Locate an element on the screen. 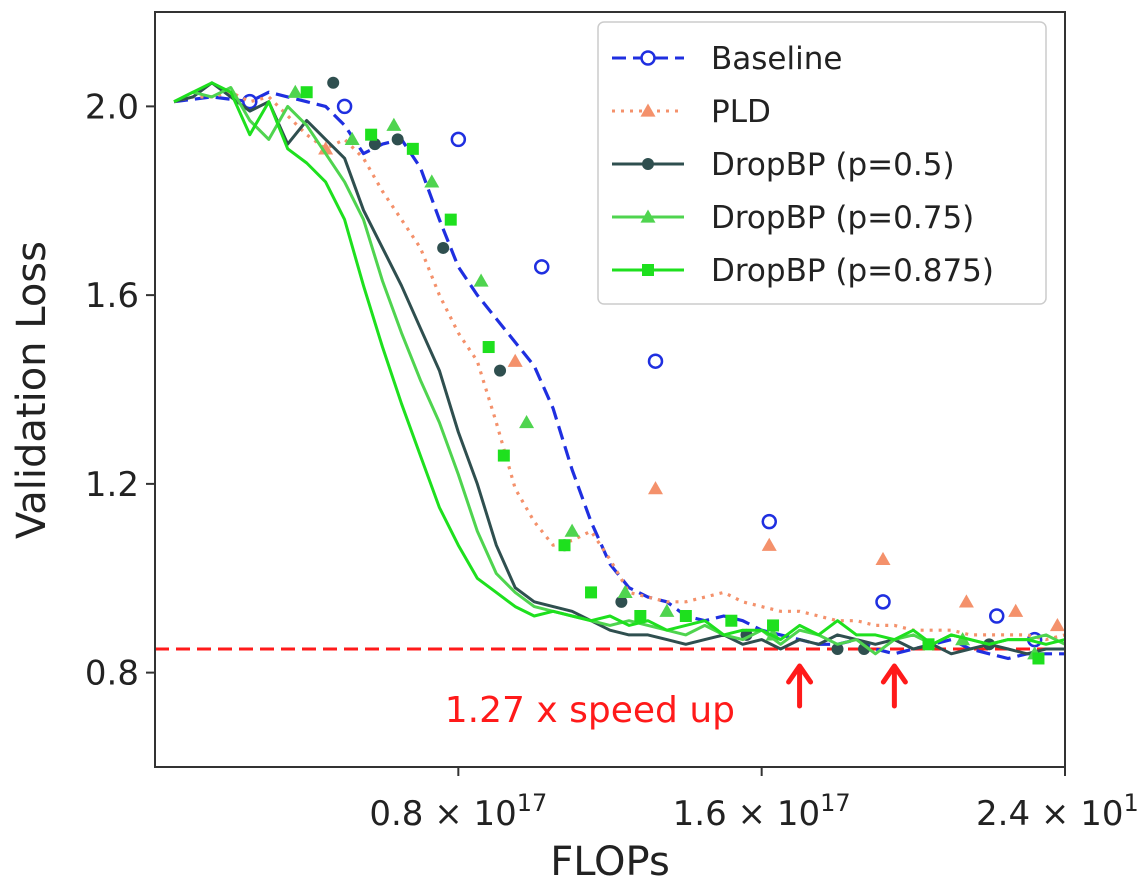  legend-label: DropBP (p=0.875) is located at coordinates (852, 271).